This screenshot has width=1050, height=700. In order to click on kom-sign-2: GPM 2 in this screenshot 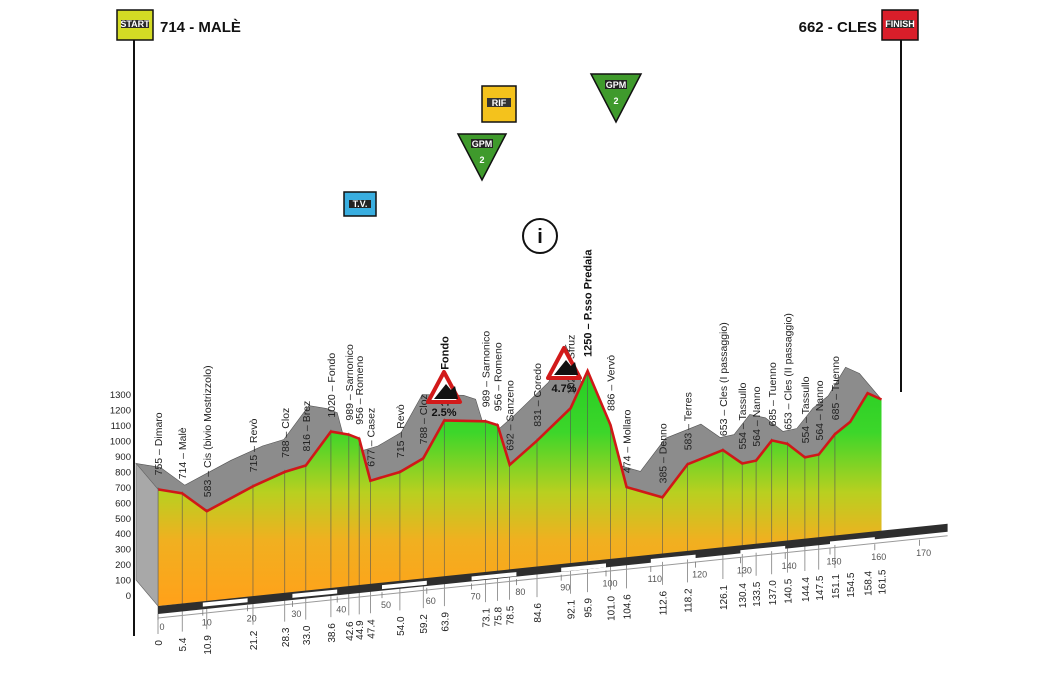, I will do `click(616, 98)`.